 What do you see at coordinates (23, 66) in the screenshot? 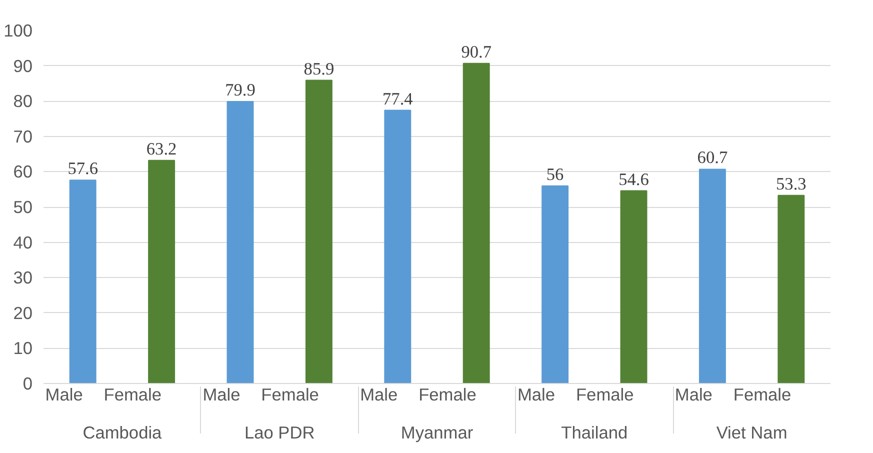
I see `y-tick-label: 90` at bounding box center [23, 66].